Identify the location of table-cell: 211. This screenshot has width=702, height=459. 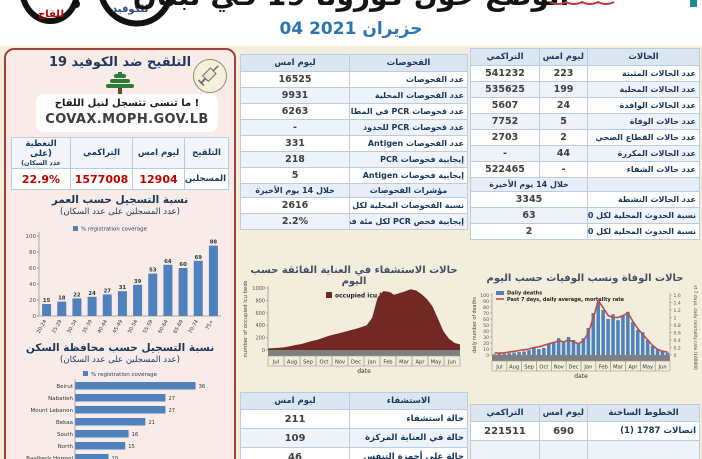
(295, 419).